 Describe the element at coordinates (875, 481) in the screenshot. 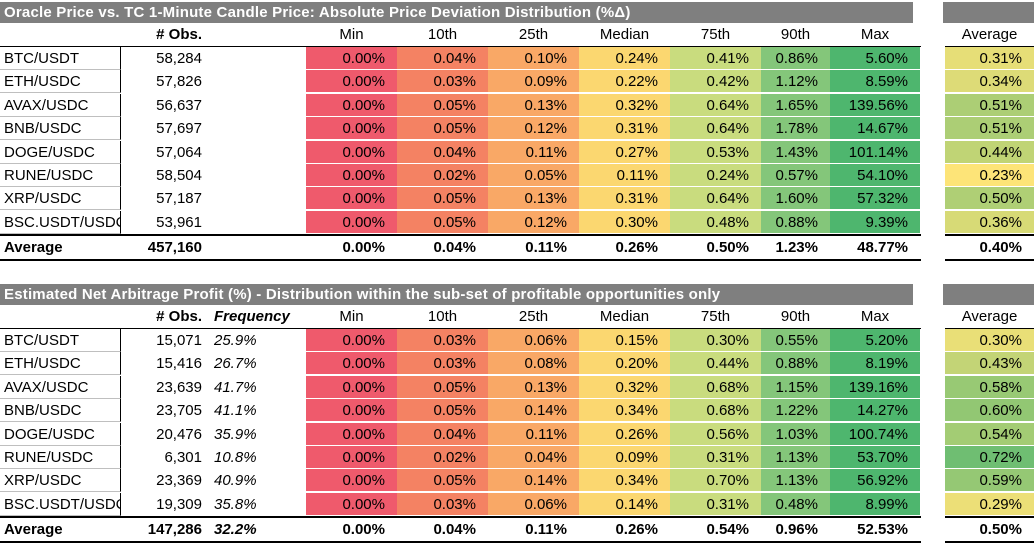

I see `value-max: 56.92%` at that location.